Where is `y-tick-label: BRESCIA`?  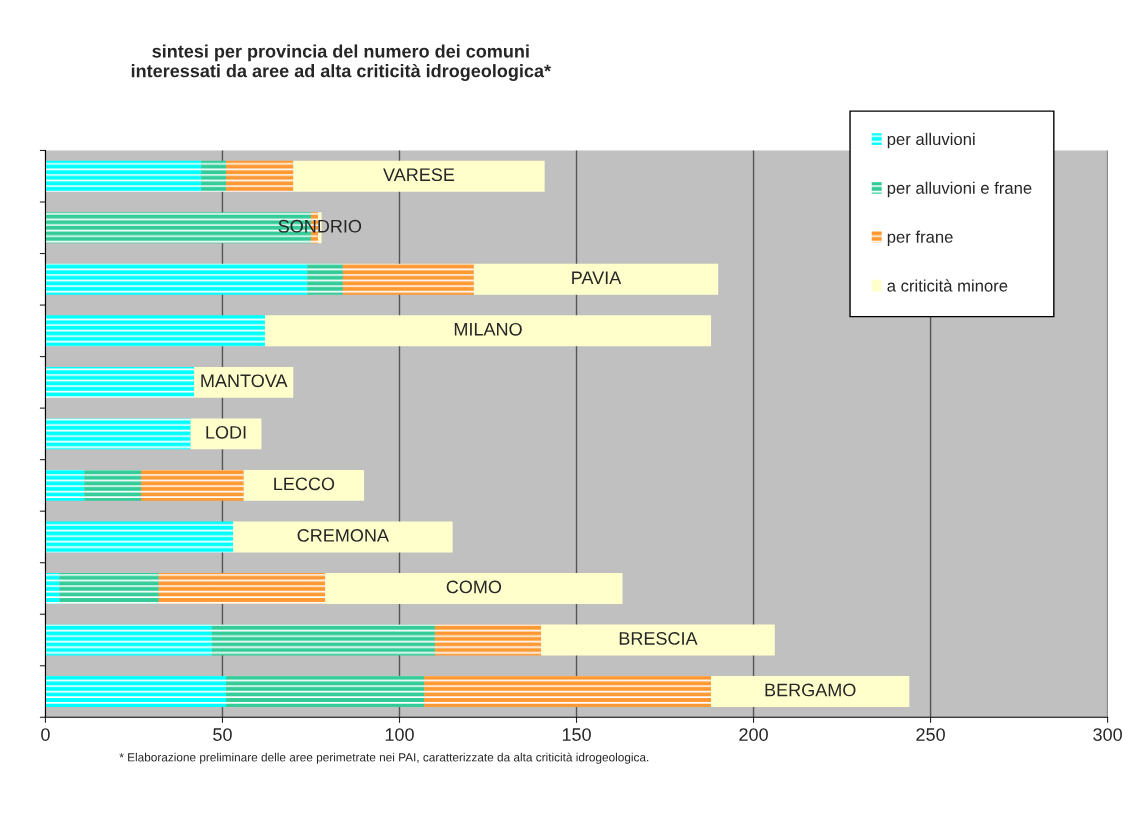
y-tick-label: BRESCIA is located at coordinates (658, 638).